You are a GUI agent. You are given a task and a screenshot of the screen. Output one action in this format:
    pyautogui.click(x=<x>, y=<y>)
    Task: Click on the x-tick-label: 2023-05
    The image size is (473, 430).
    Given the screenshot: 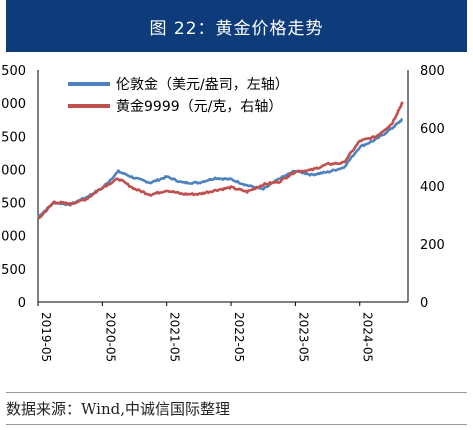 What is the action you would take?
    pyautogui.click(x=303, y=337)
    